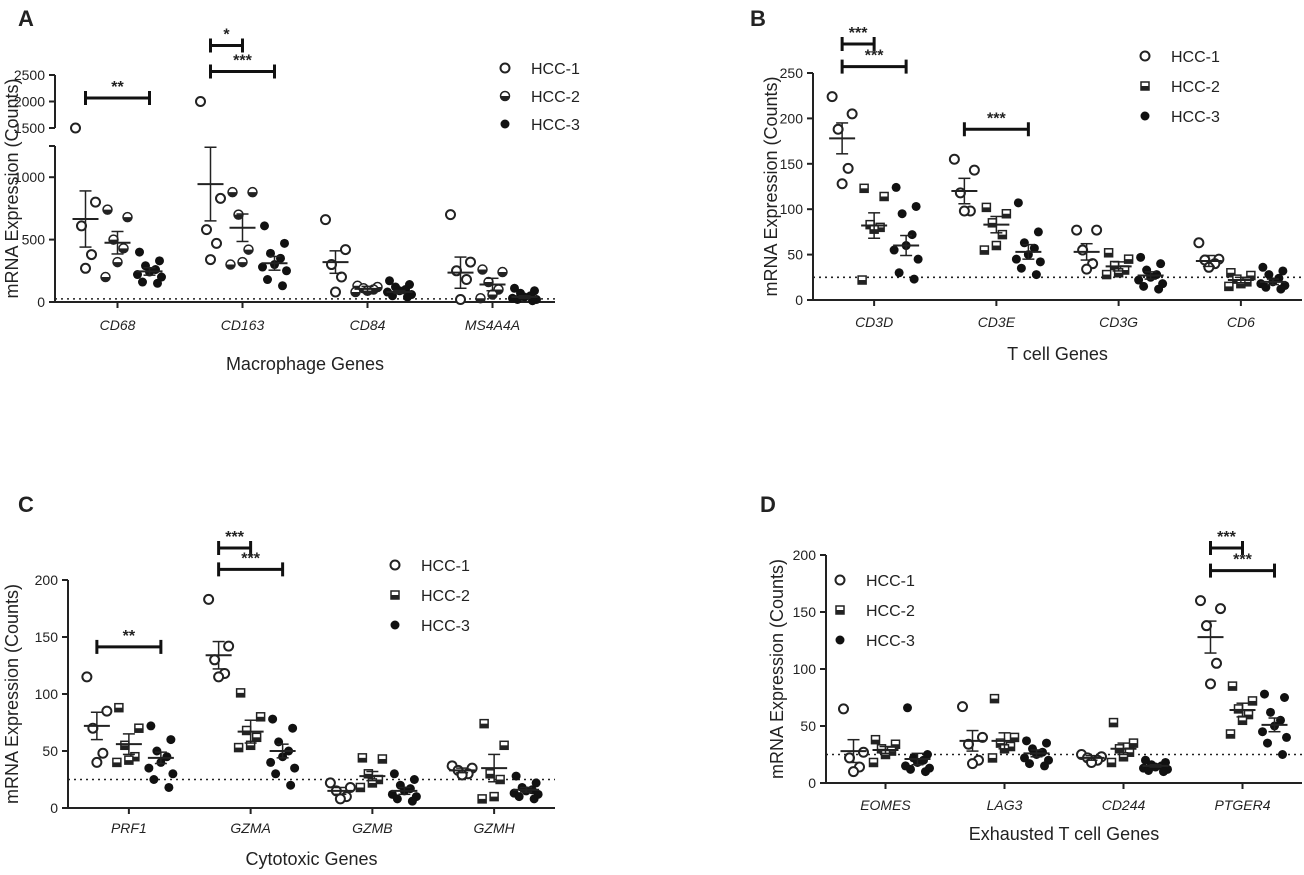 This screenshot has width=1304, height=875. Describe the element at coordinates (26, 504) in the screenshot. I see `panel-letter: C` at that location.